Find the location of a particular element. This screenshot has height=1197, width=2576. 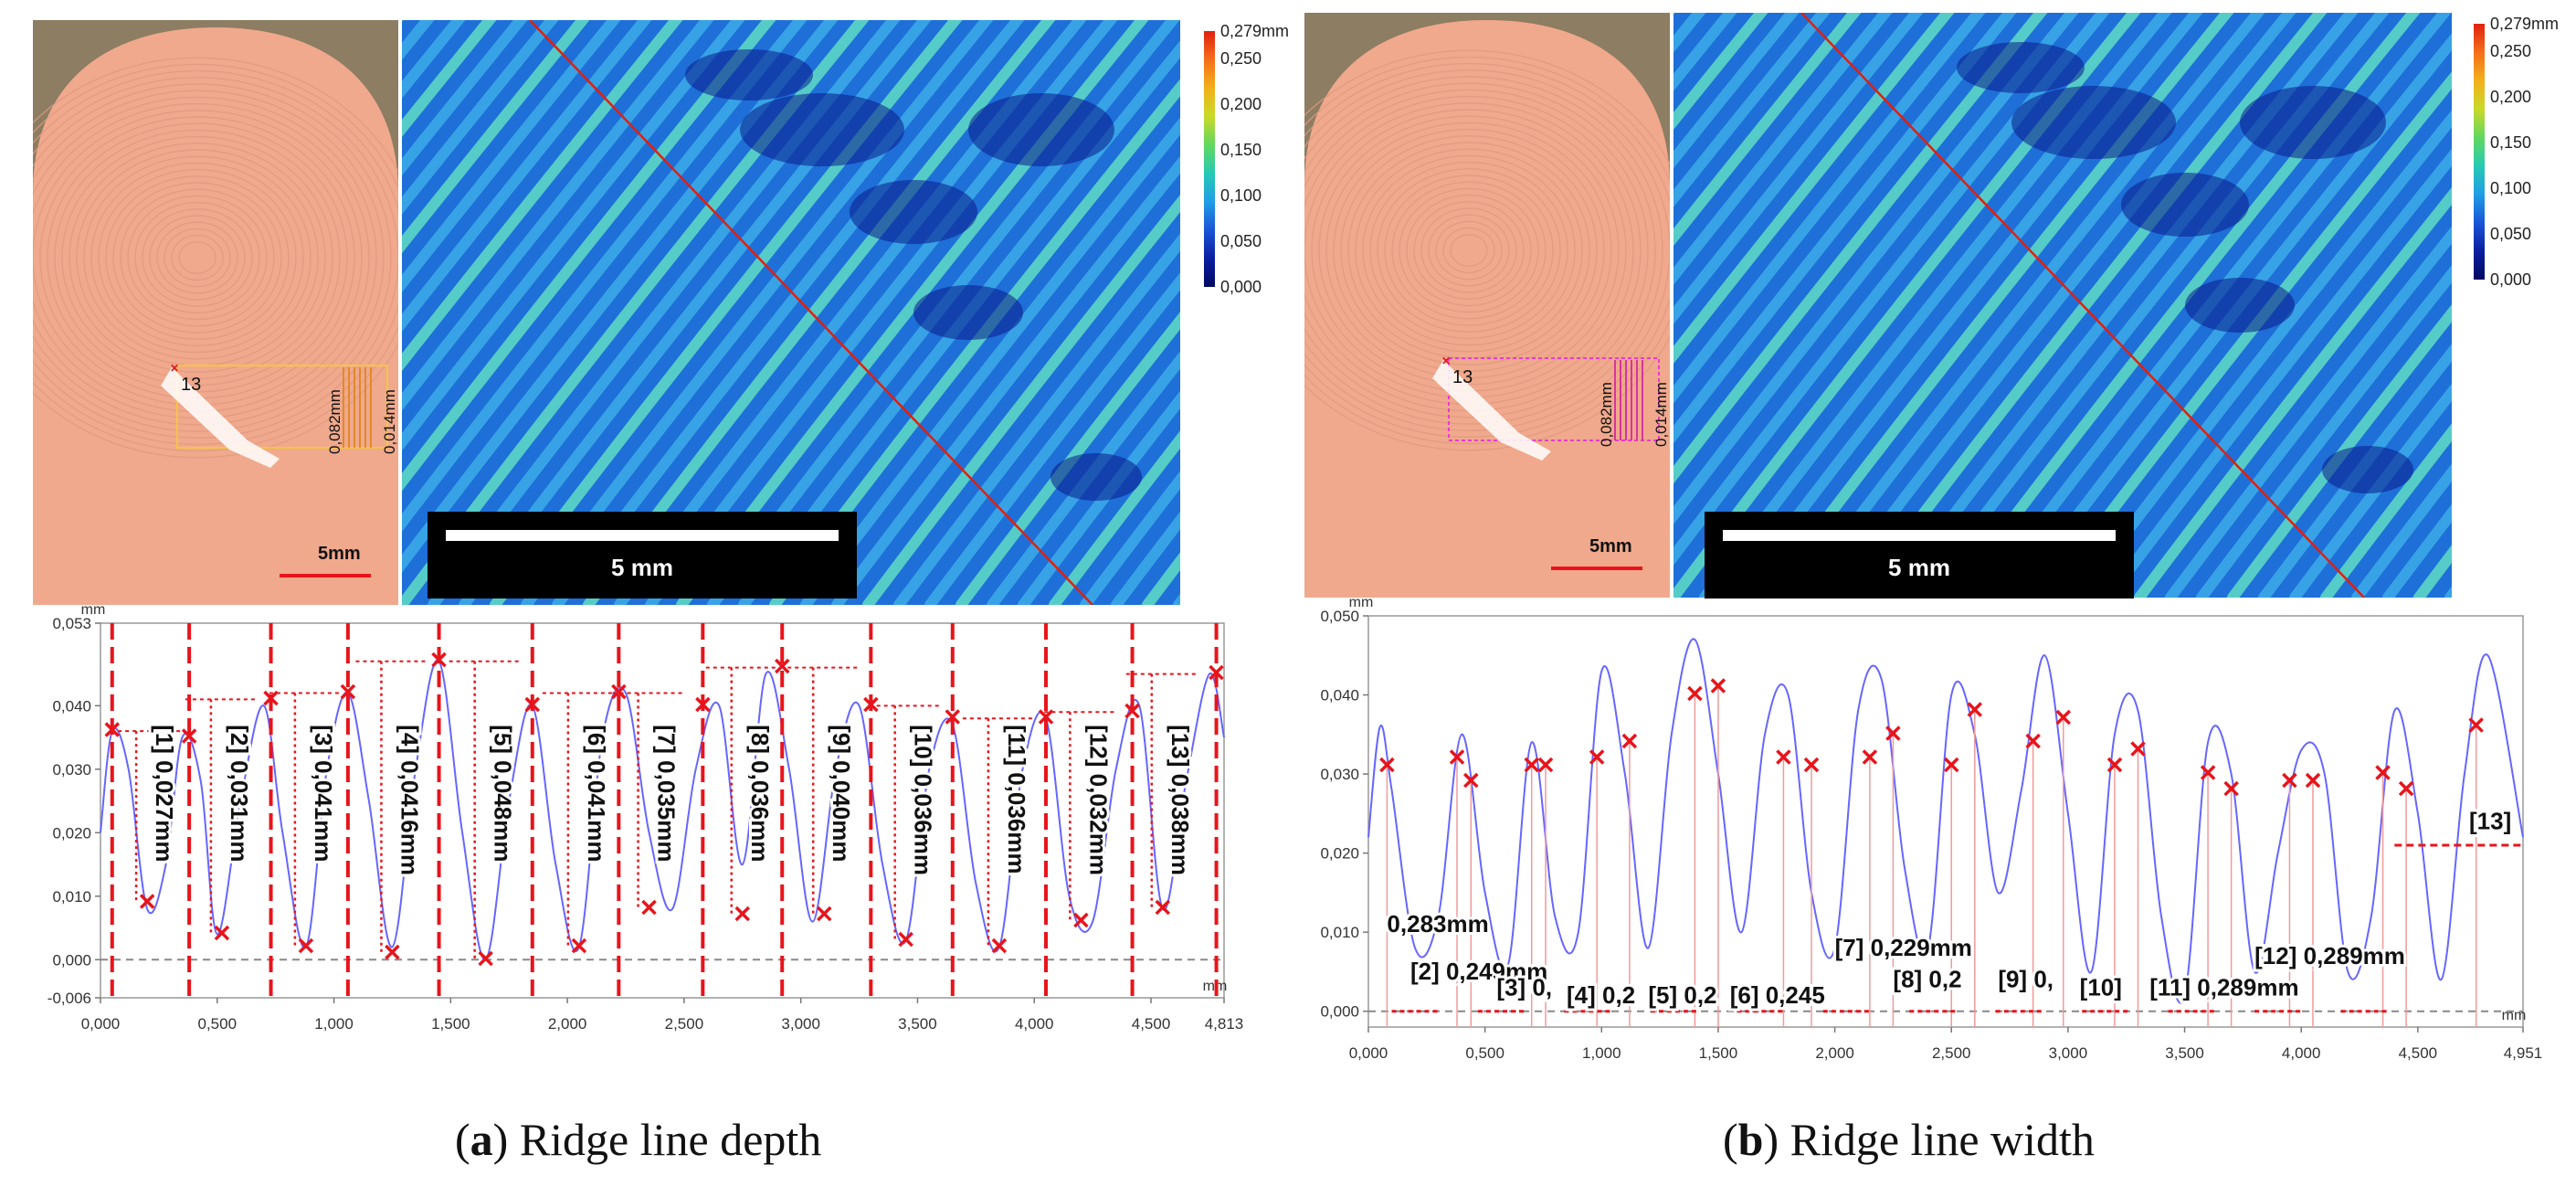

measurement-label-halo: [11] 0,036mm is located at coordinates (1016, 799).